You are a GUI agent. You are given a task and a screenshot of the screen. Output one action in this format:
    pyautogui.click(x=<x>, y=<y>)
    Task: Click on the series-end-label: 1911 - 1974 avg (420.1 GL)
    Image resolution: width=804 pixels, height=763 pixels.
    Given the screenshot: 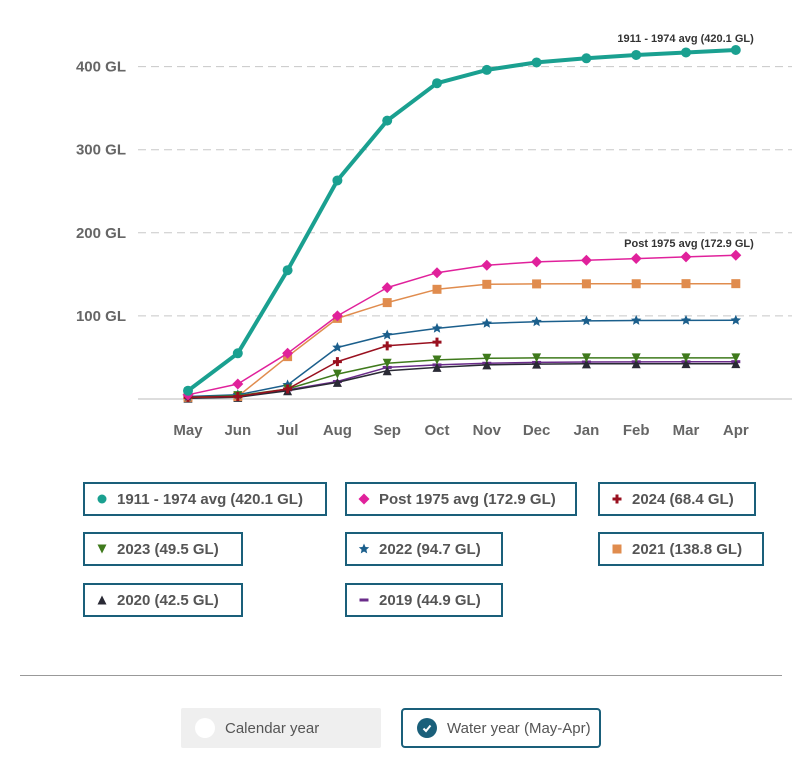 What is the action you would take?
    pyautogui.click(x=685, y=39)
    